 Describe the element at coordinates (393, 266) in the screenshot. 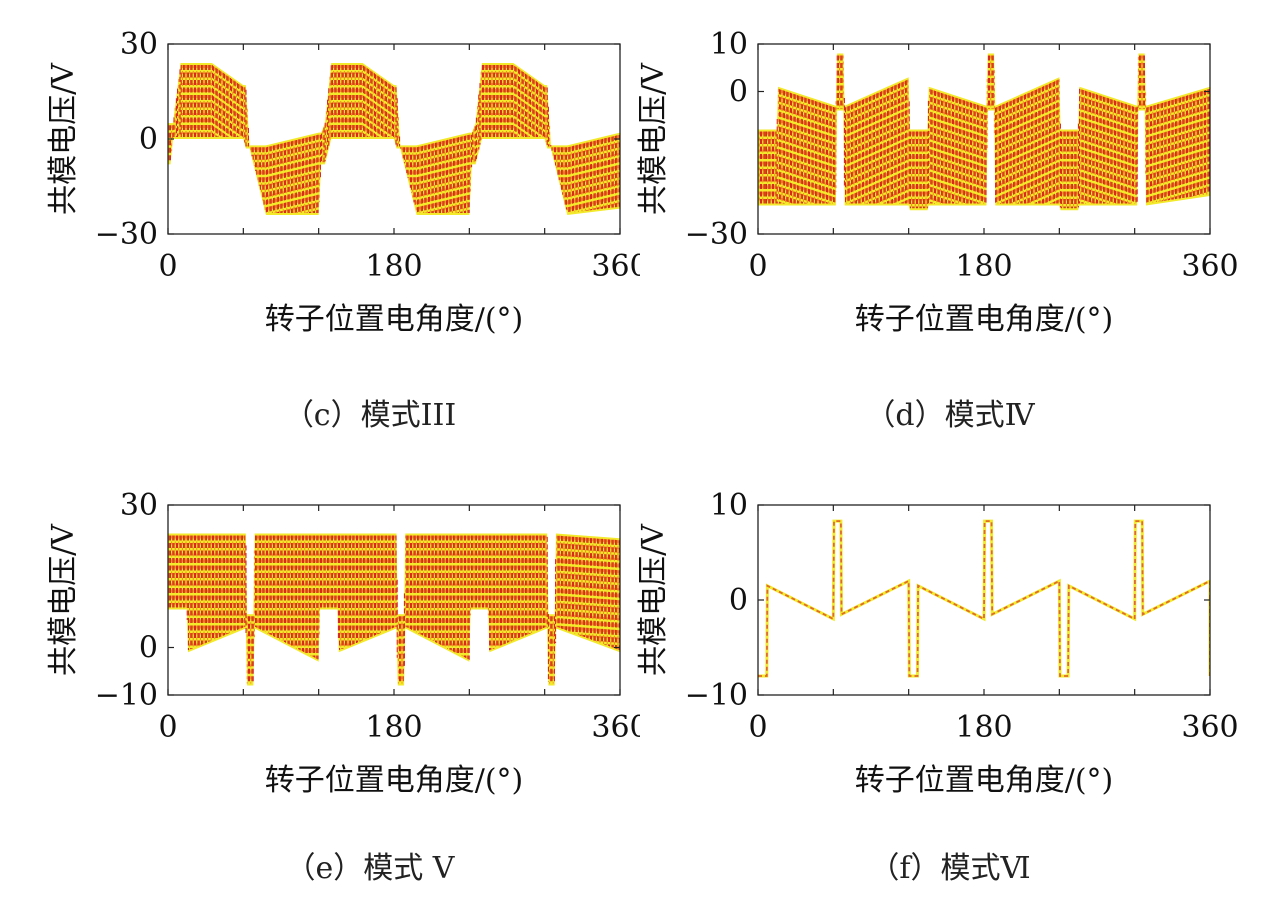

I see `x-tick-label-c: 180` at that location.